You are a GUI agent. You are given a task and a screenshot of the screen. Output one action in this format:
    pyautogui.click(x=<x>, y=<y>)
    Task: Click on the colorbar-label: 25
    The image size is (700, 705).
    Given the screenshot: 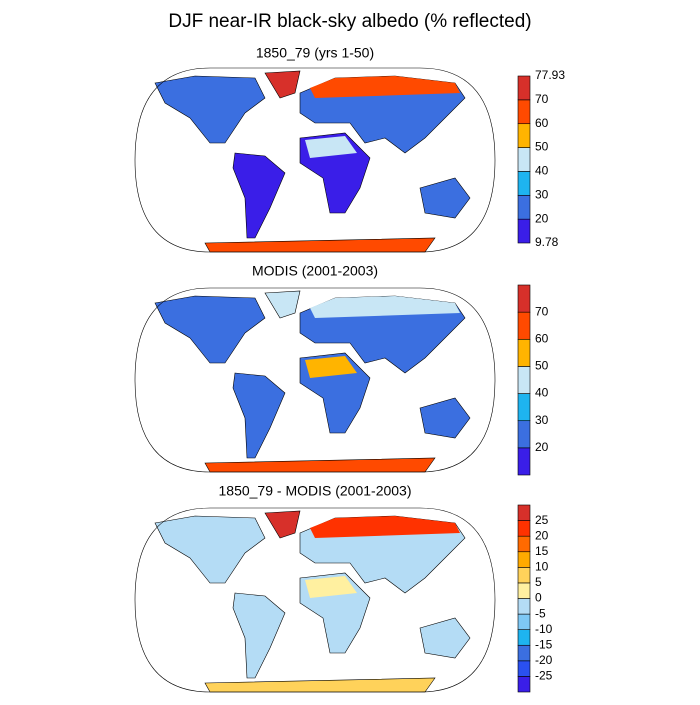 What is the action you would take?
    pyautogui.click(x=542, y=520)
    